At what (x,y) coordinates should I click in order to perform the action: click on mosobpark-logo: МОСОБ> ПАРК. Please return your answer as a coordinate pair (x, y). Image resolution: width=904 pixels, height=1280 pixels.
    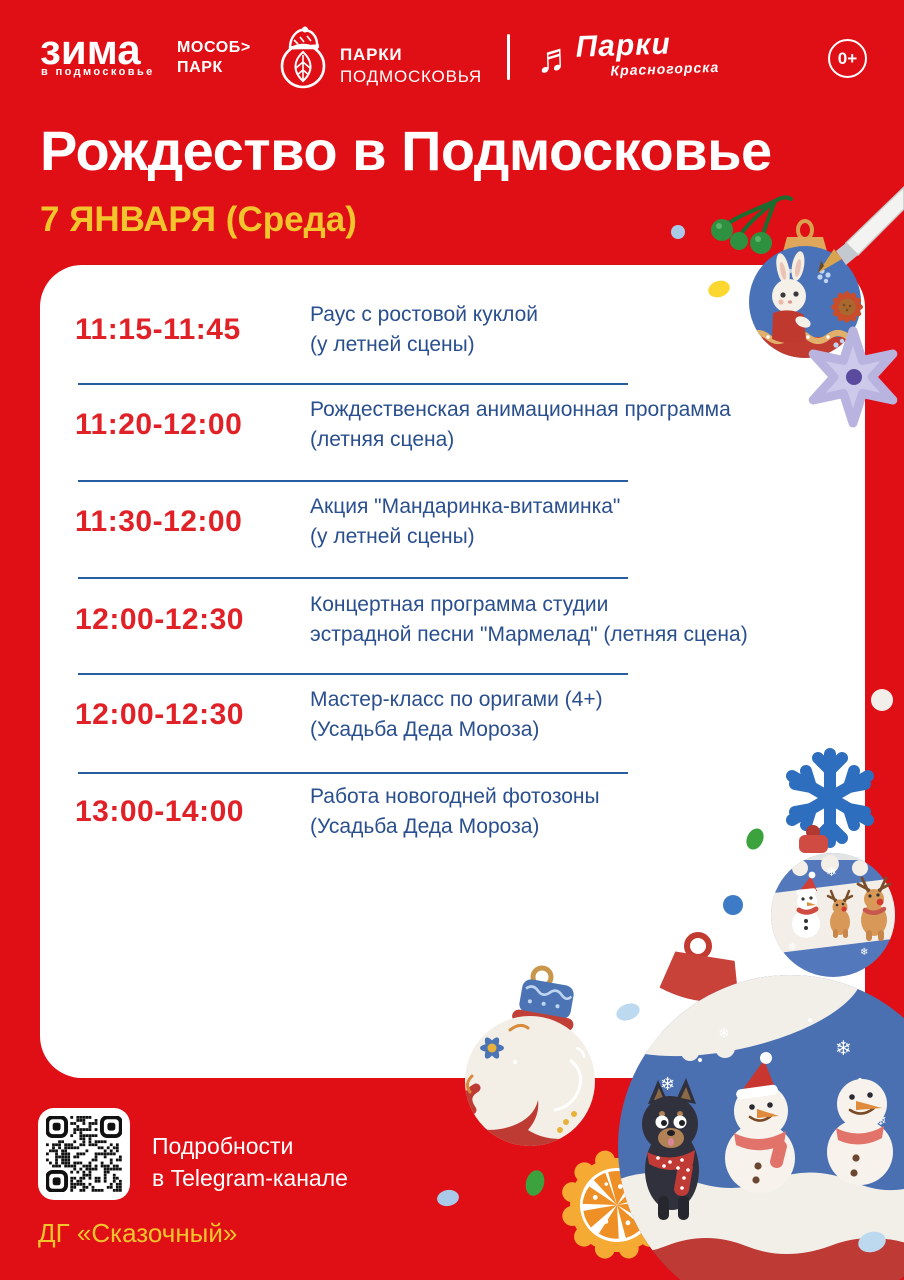
    Looking at the image, I should click on (214, 57).